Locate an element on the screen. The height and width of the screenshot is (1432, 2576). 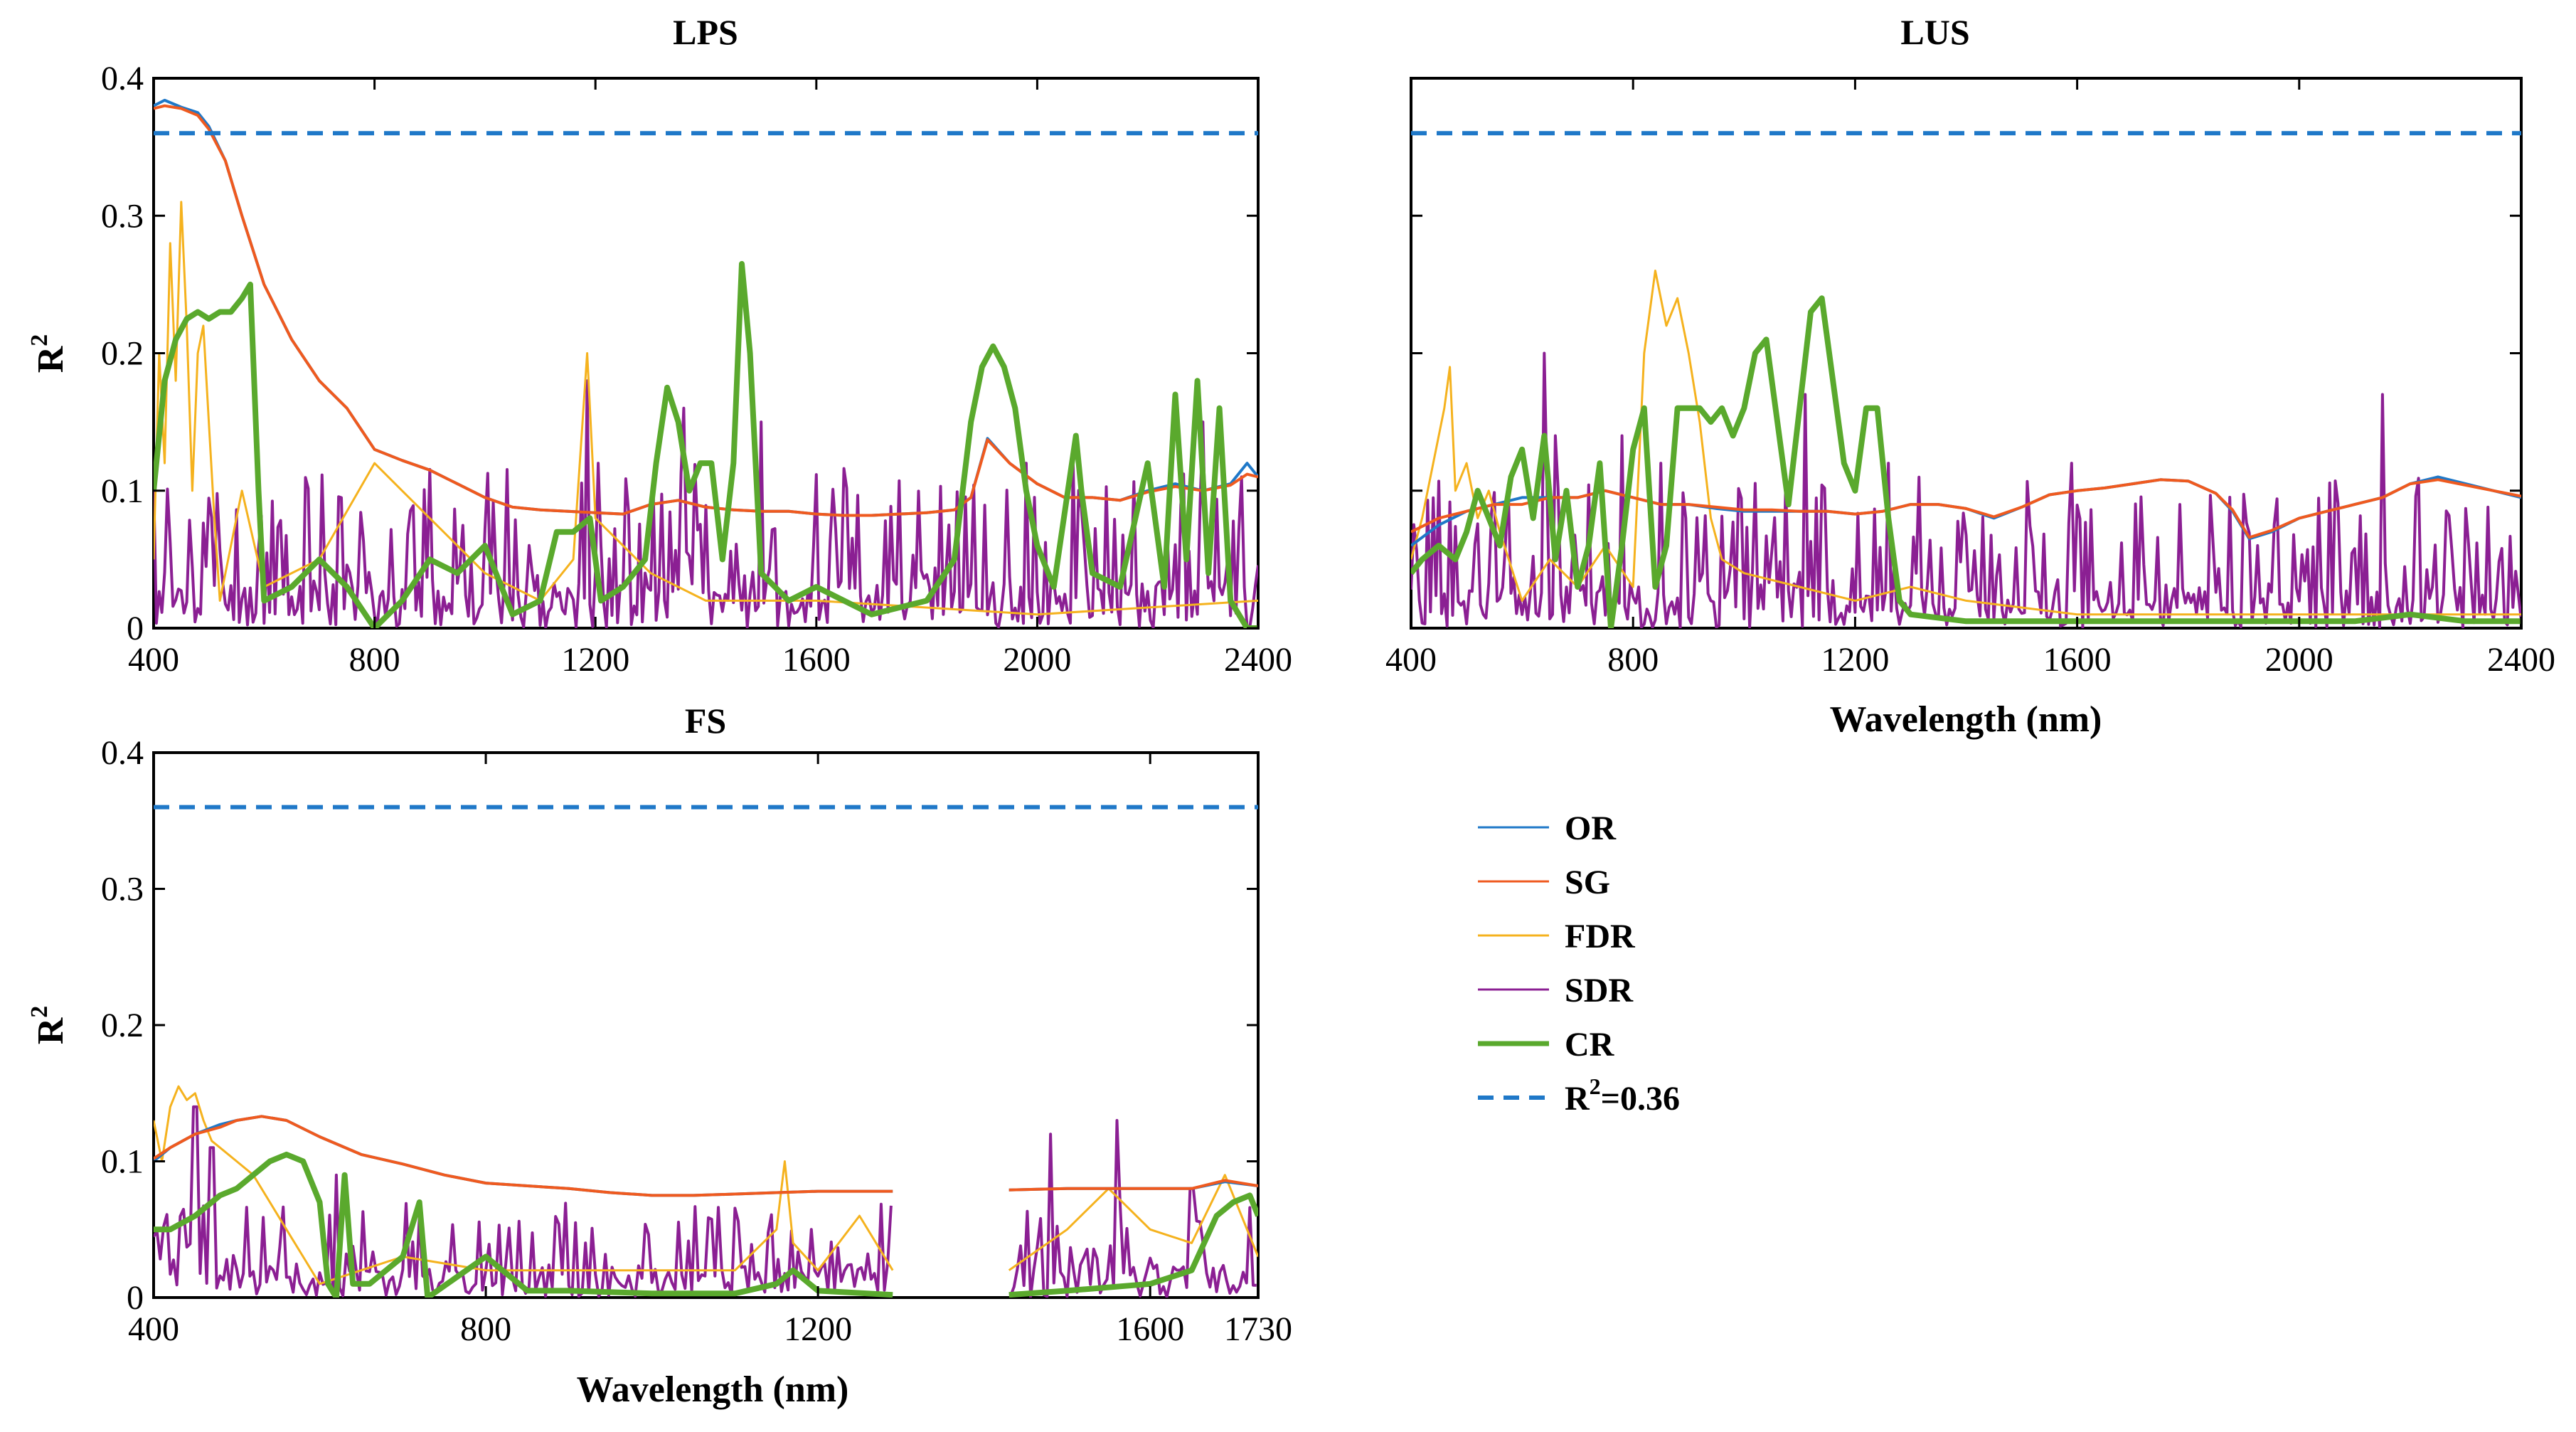
legend-item-fdr: FDR is located at coordinates (1557, 936).